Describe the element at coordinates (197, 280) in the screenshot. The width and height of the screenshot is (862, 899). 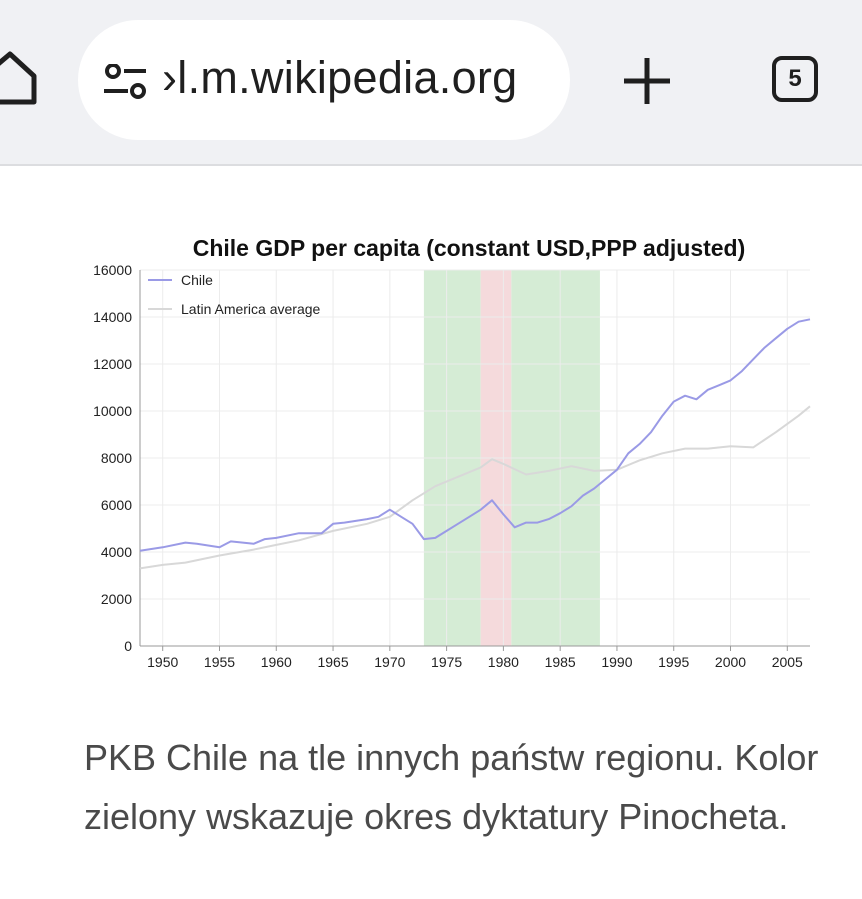
I see `legend-label: Chile` at that location.